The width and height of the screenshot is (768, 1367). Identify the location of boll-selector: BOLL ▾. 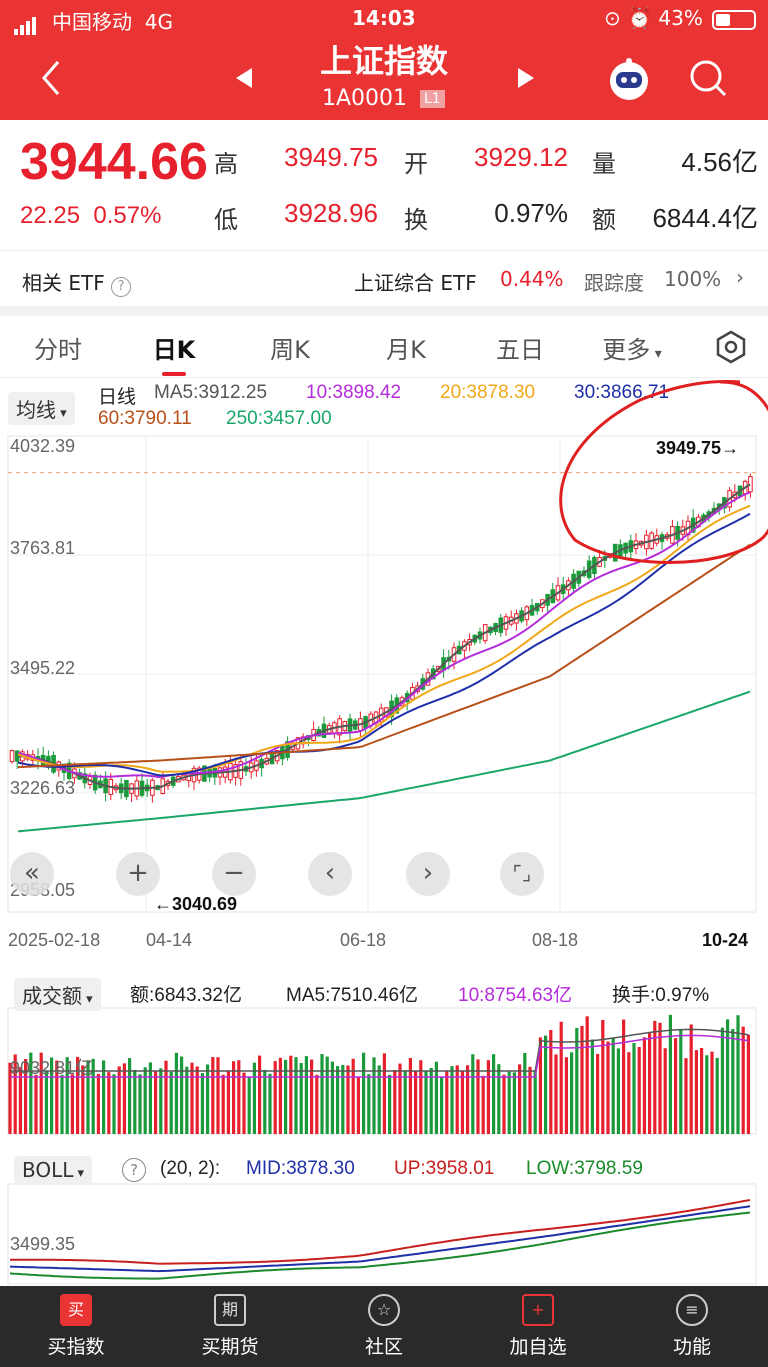
(53, 1170).